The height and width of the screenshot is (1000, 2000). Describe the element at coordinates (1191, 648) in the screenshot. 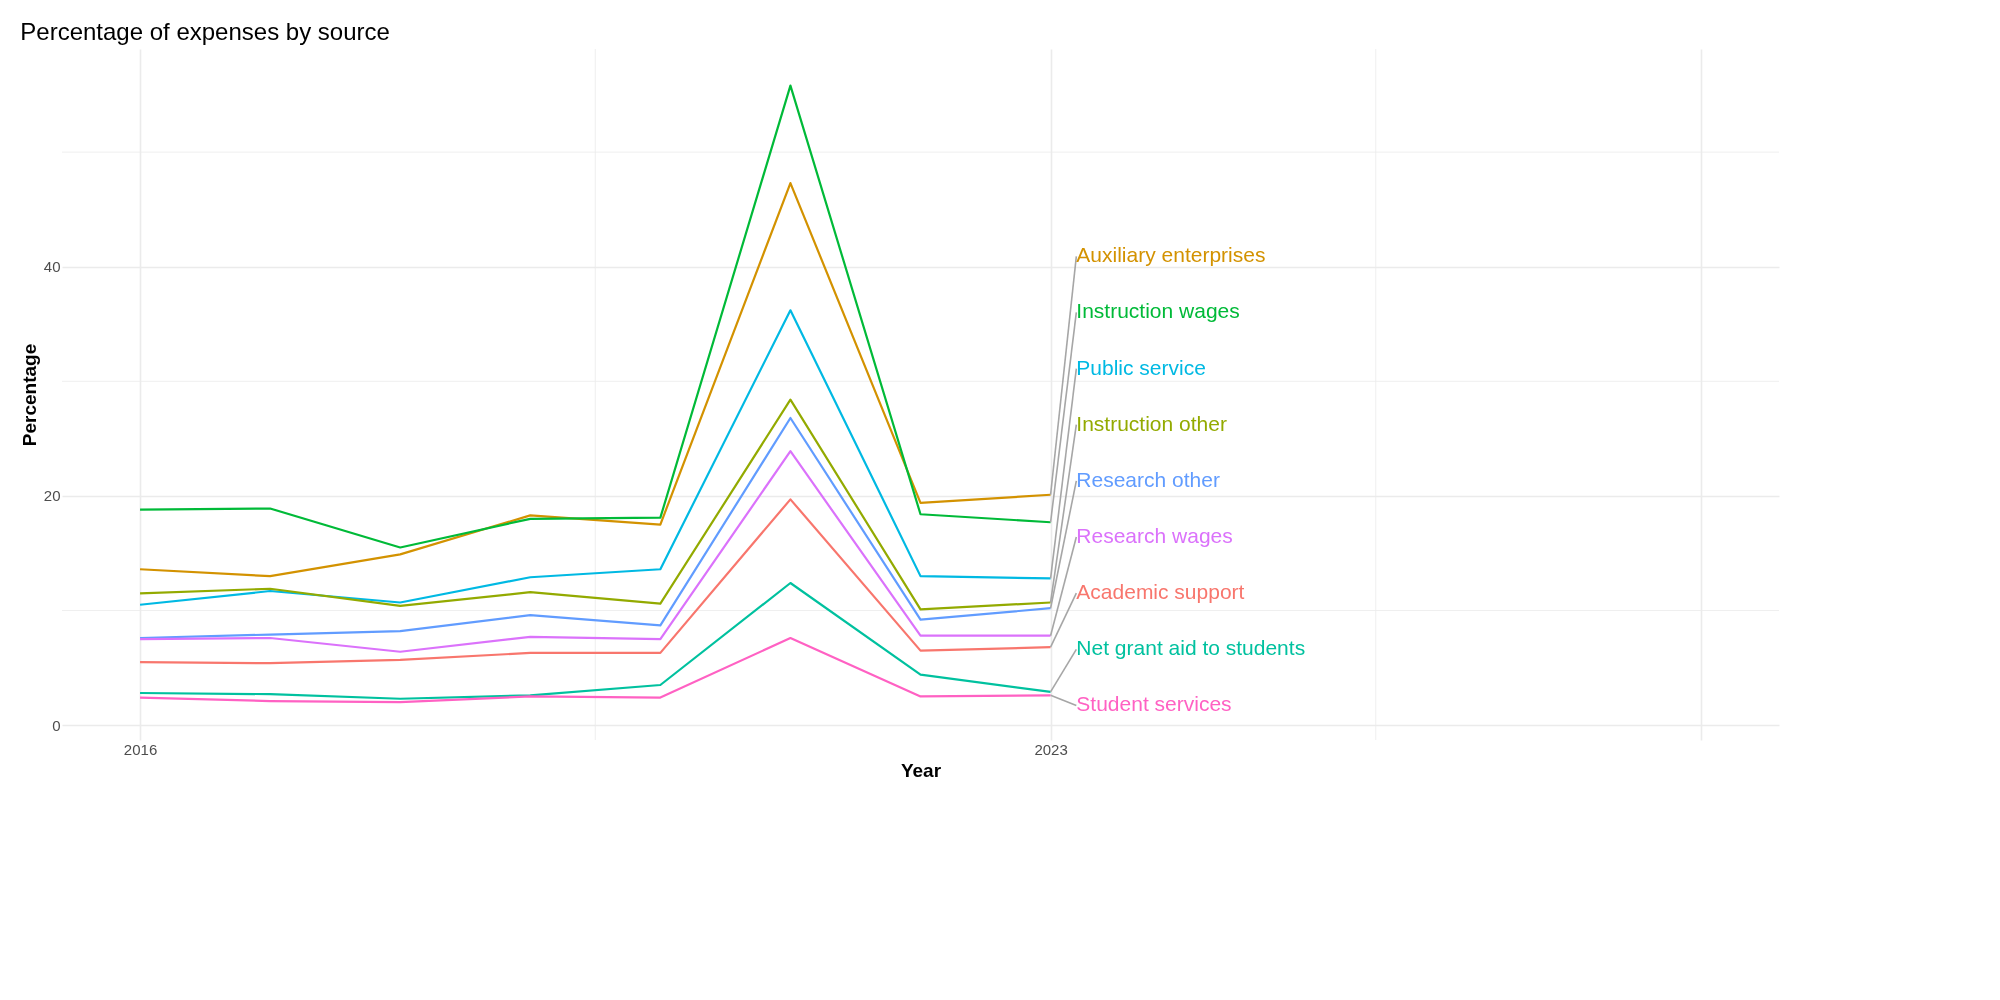

I see `series-label: Net grant aid to students` at that location.